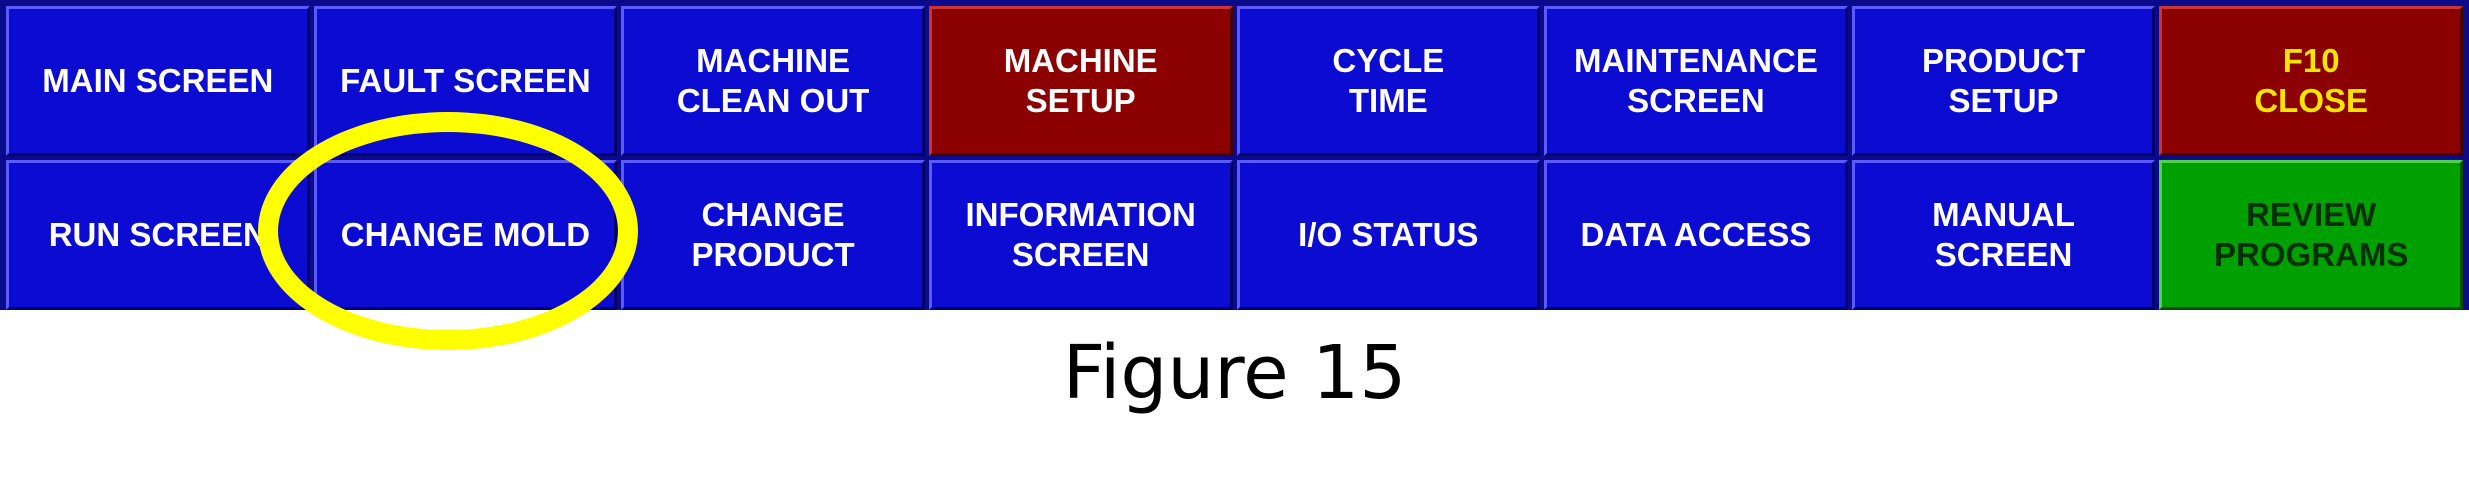  What do you see at coordinates (1696, 81) in the screenshot?
I see `maintenance-screen-button: MAINTENANCE SCREEN` at bounding box center [1696, 81].